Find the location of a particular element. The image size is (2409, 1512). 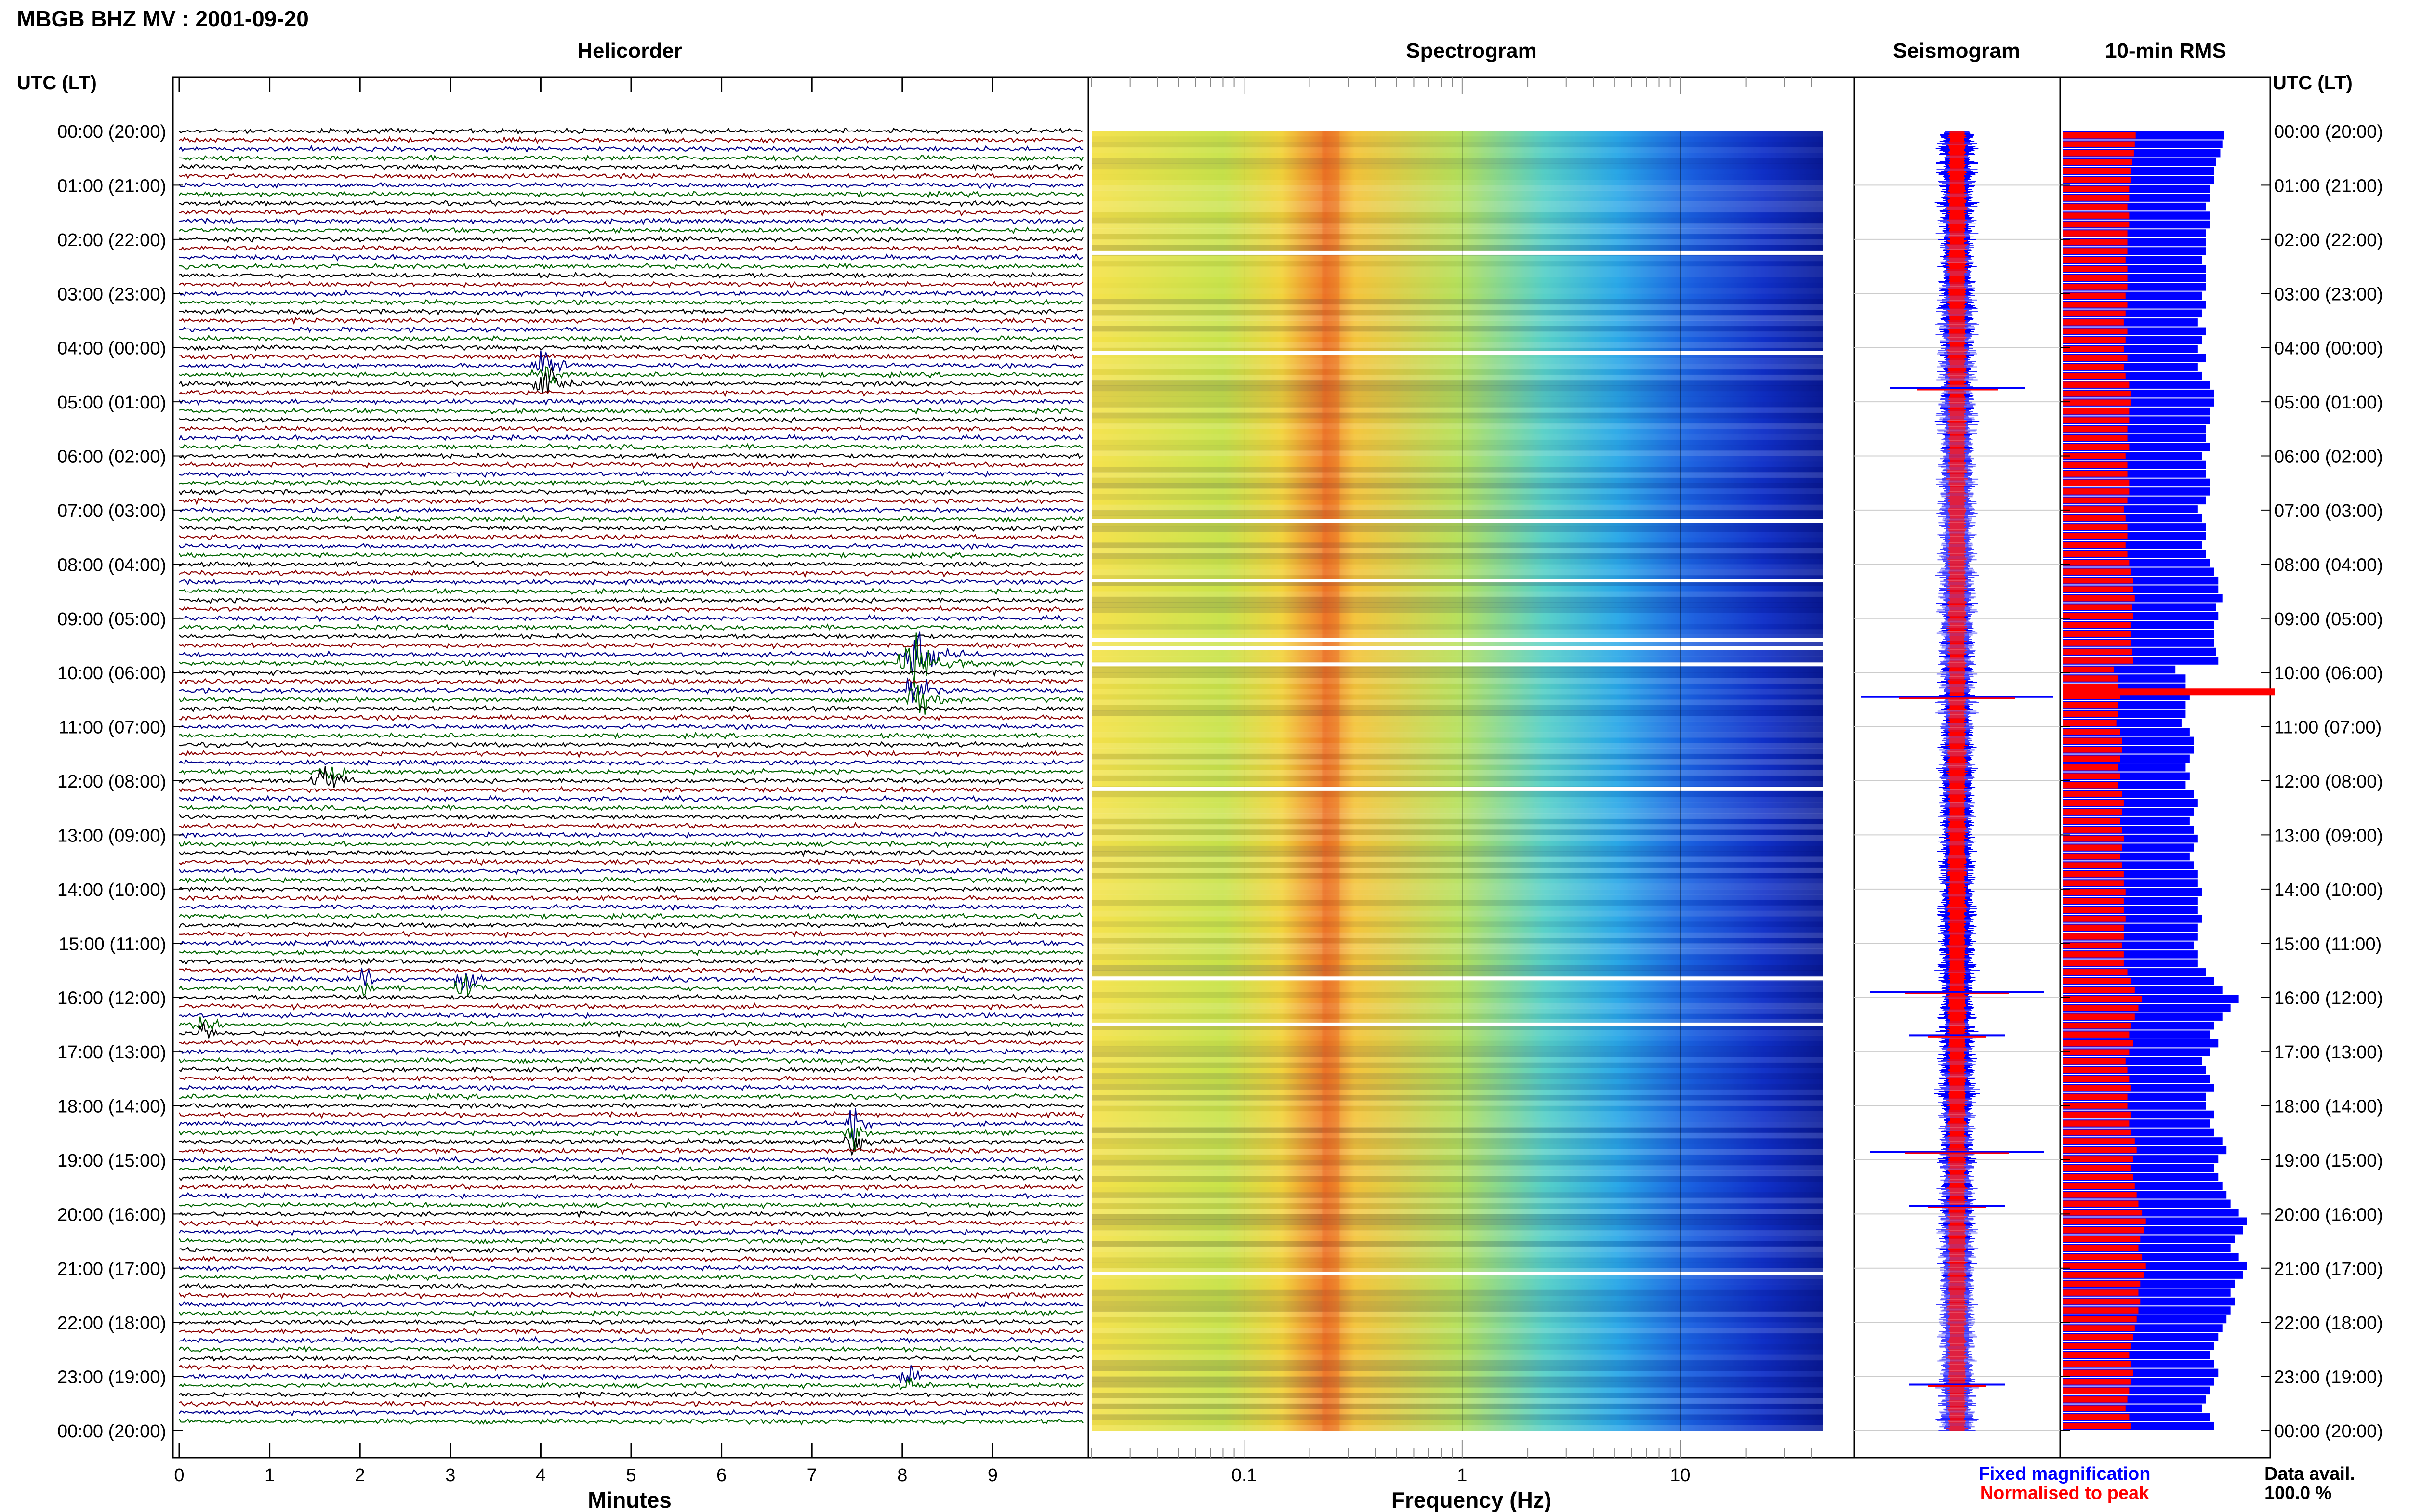

time-label-left: 02:00 (22:00) is located at coordinates (111, 240).